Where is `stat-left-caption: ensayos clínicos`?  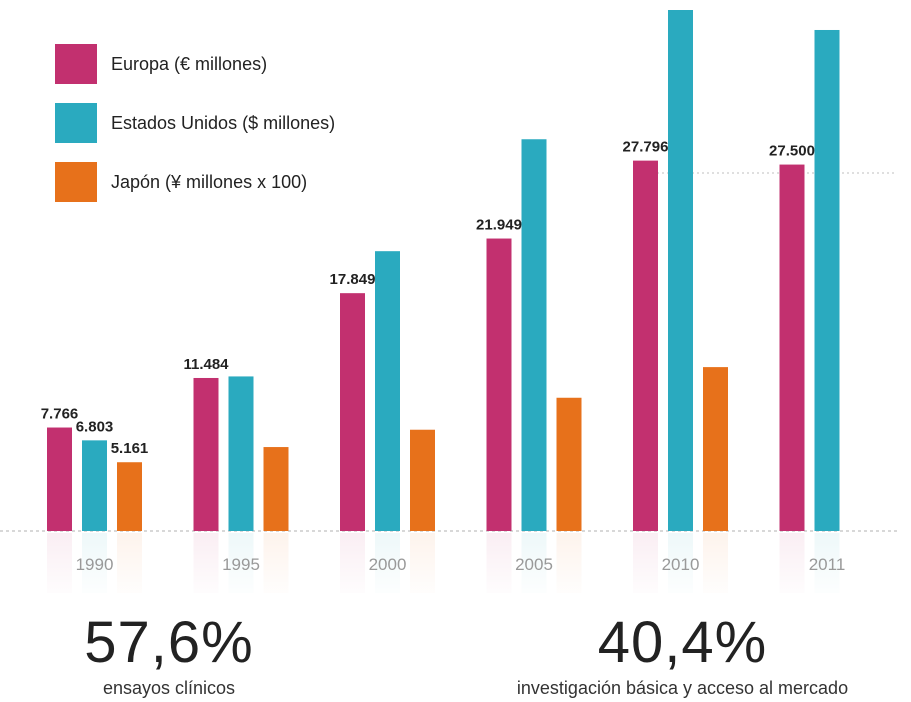 stat-left-caption: ensayos clínicos is located at coordinates (169, 688).